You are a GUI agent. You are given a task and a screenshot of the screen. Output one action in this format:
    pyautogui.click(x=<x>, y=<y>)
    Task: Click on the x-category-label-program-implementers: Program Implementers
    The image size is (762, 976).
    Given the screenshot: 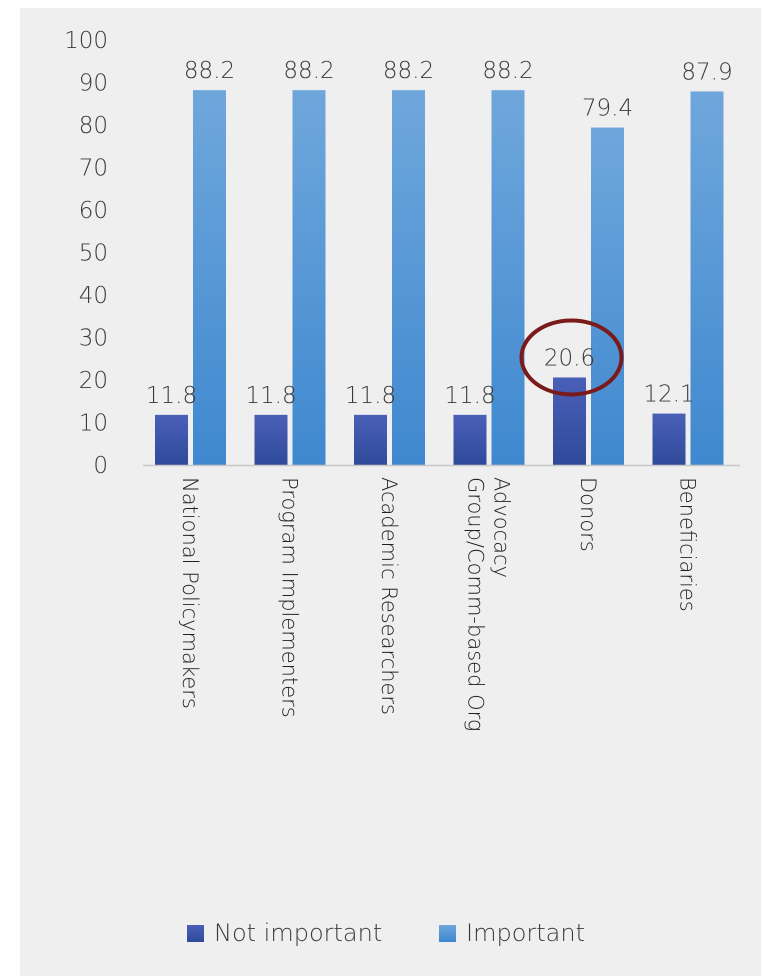 What is the action you would take?
    pyautogui.click(x=289, y=597)
    